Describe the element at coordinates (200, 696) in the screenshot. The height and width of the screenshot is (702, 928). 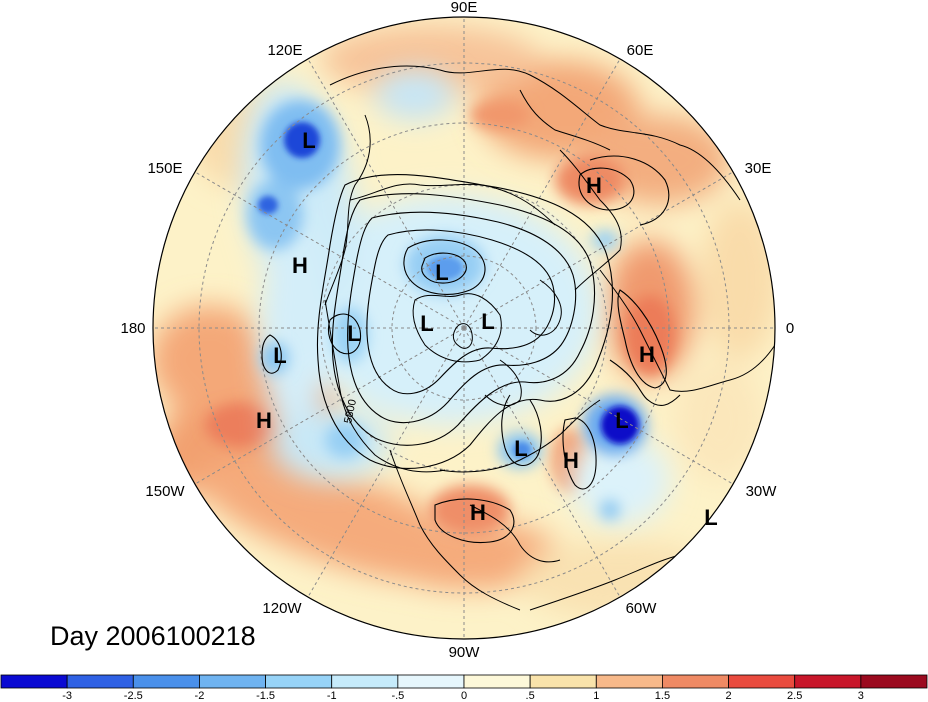
I see `colorbar-label: -2` at that location.